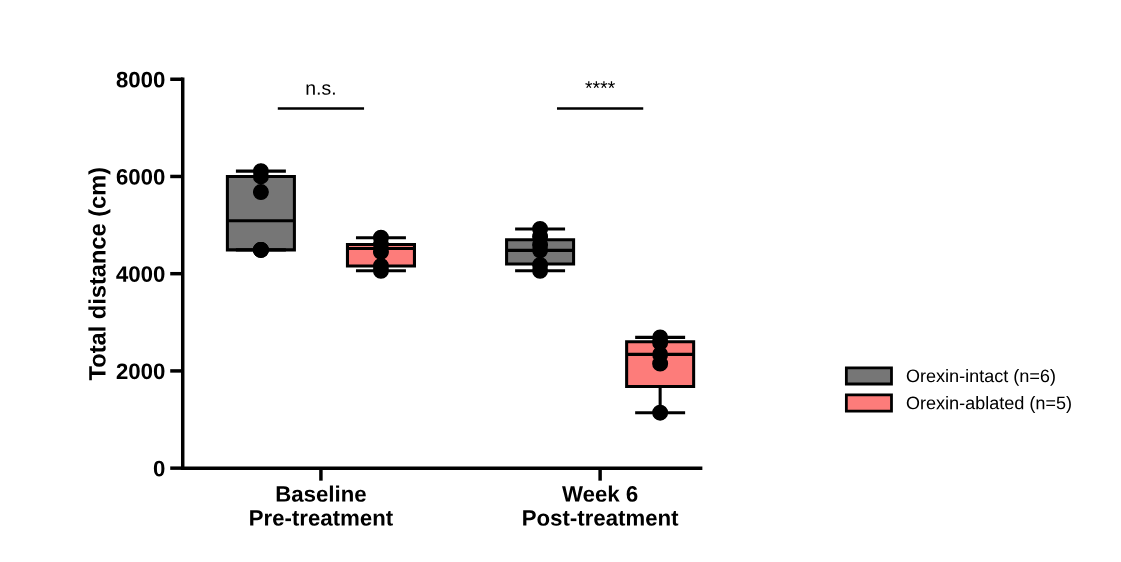  What do you see at coordinates (980, 377) in the screenshot?
I see `legend-label: Orexin-intact (n=6)` at bounding box center [980, 377].